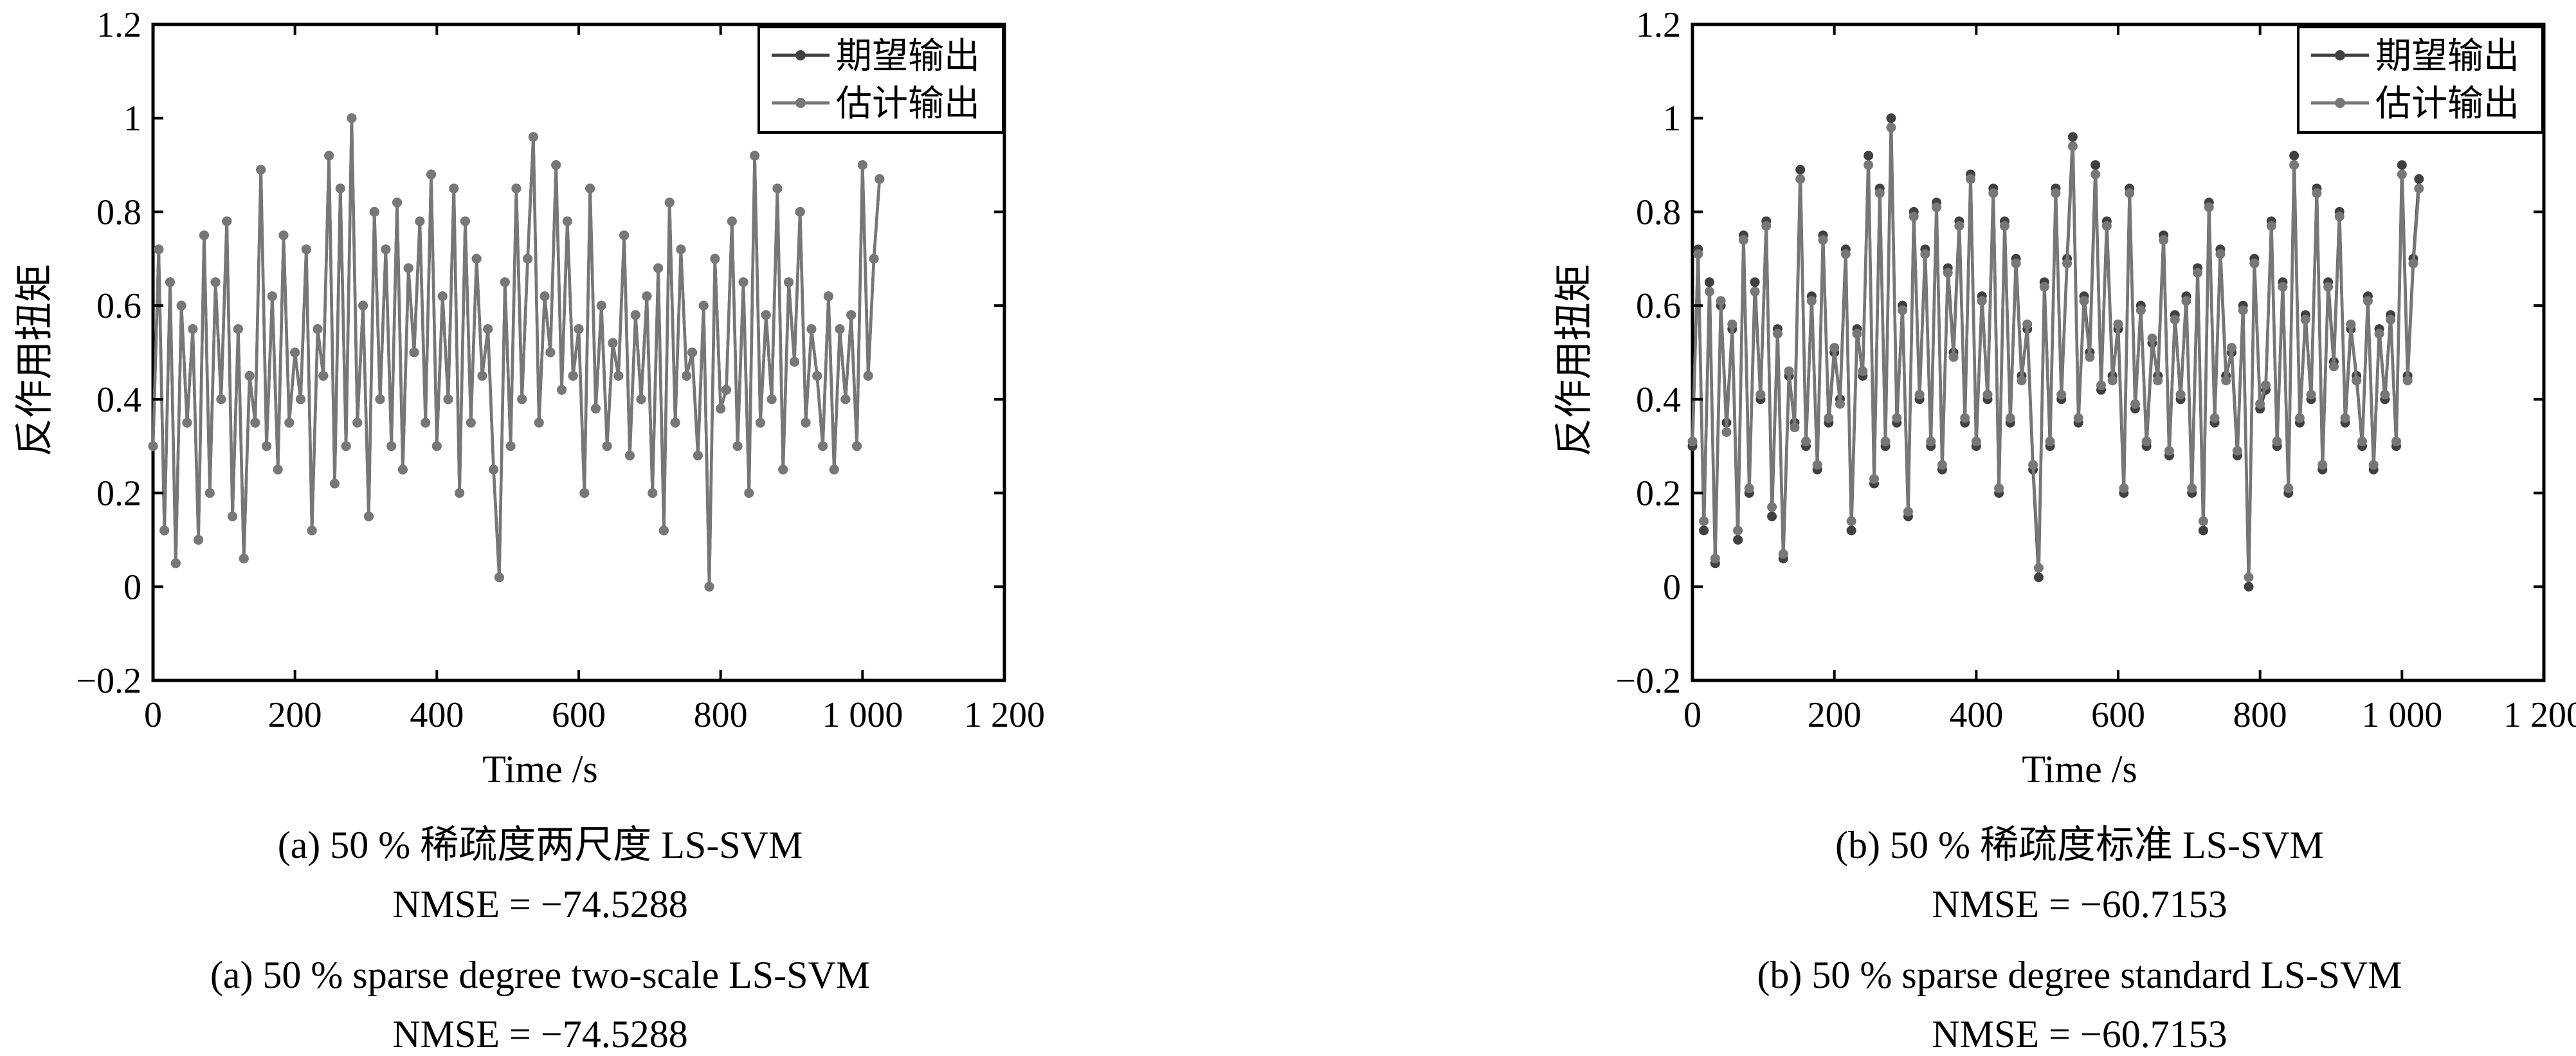  I want to click on y-tick-label: −0.2, so click(1648, 681).